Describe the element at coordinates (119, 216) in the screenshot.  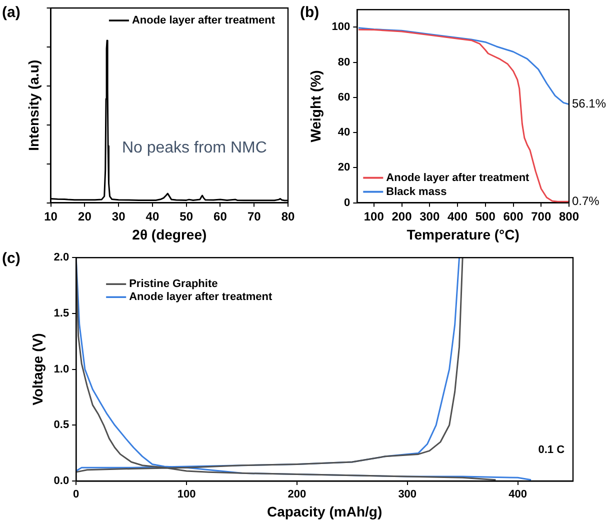
I see `x-tick-label: 30` at that location.